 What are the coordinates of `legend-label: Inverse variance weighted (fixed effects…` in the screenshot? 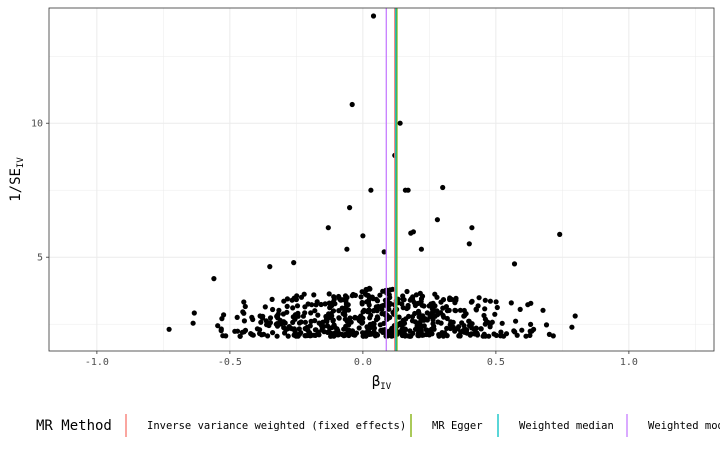 It's located at (276, 426).